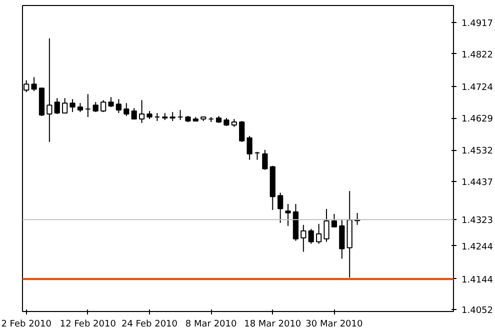 The width and height of the screenshot is (495, 332). What do you see at coordinates (478, 119) in the screenshot?
I see `y-tick-label: 1.4629` at bounding box center [478, 119].